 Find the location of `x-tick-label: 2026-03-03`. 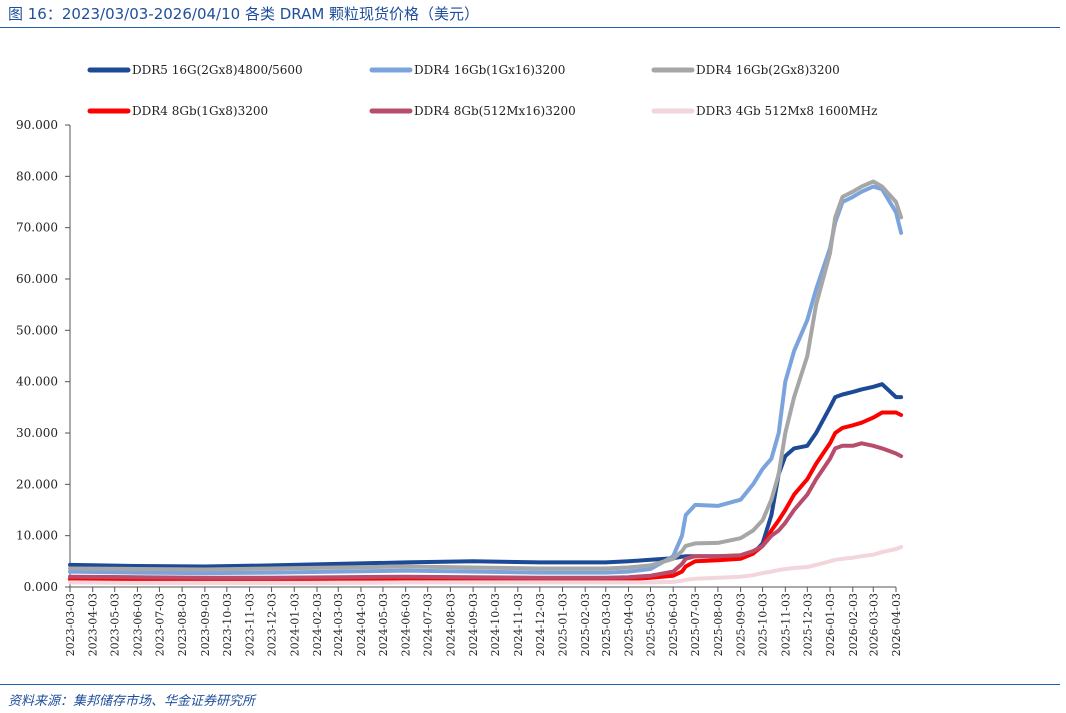

x-tick-label: 2026-03-03 is located at coordinates (873, 624).